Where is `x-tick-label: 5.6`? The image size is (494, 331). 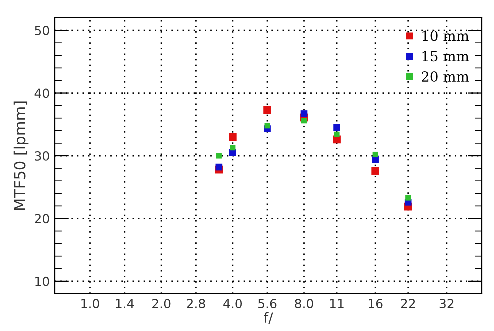 x-tick-label: 5.6 is located at coordinates (267, 304).